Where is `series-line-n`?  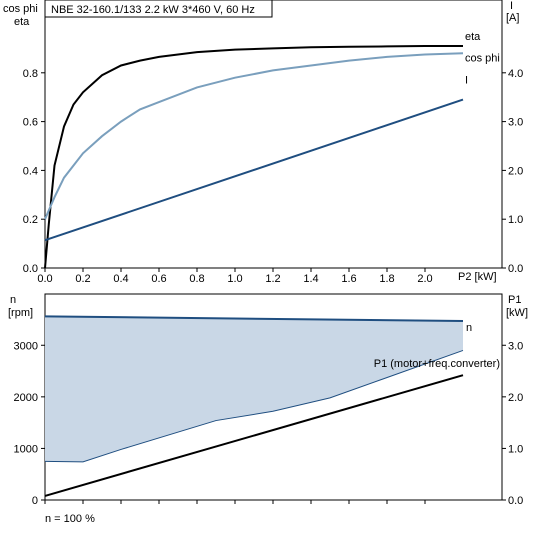 series-line-n is located at coordinates (254, 319).